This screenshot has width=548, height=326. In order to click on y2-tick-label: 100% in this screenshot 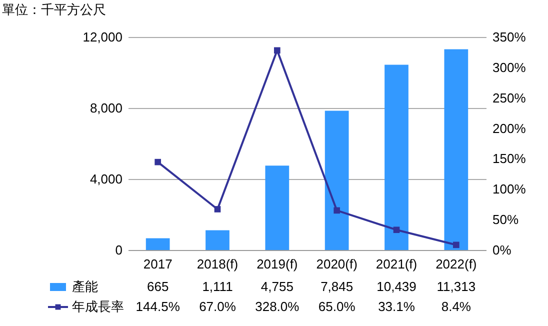, I will do `click(509, 189)`.